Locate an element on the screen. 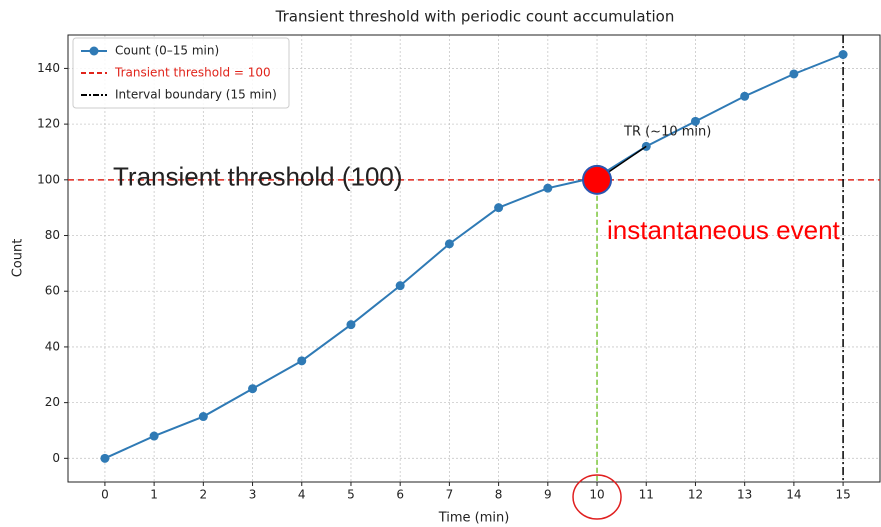  y-tick-label: 40 is located at coordinates (52, 346).